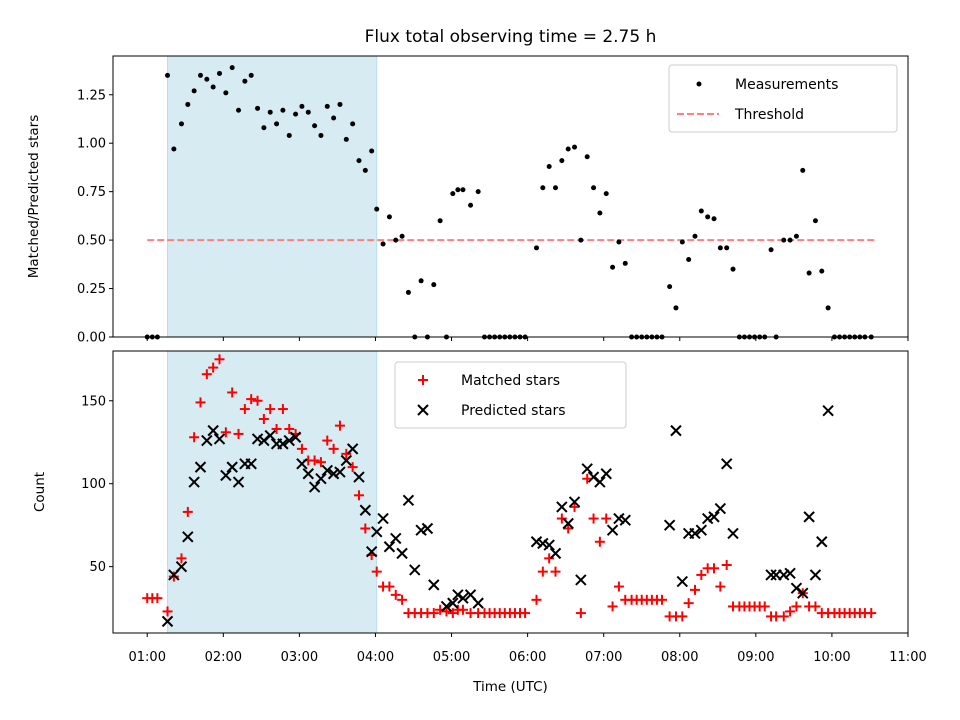 The image size is (960, 720). I want to click on y-tick-label: 1.00, so click(91, 144).